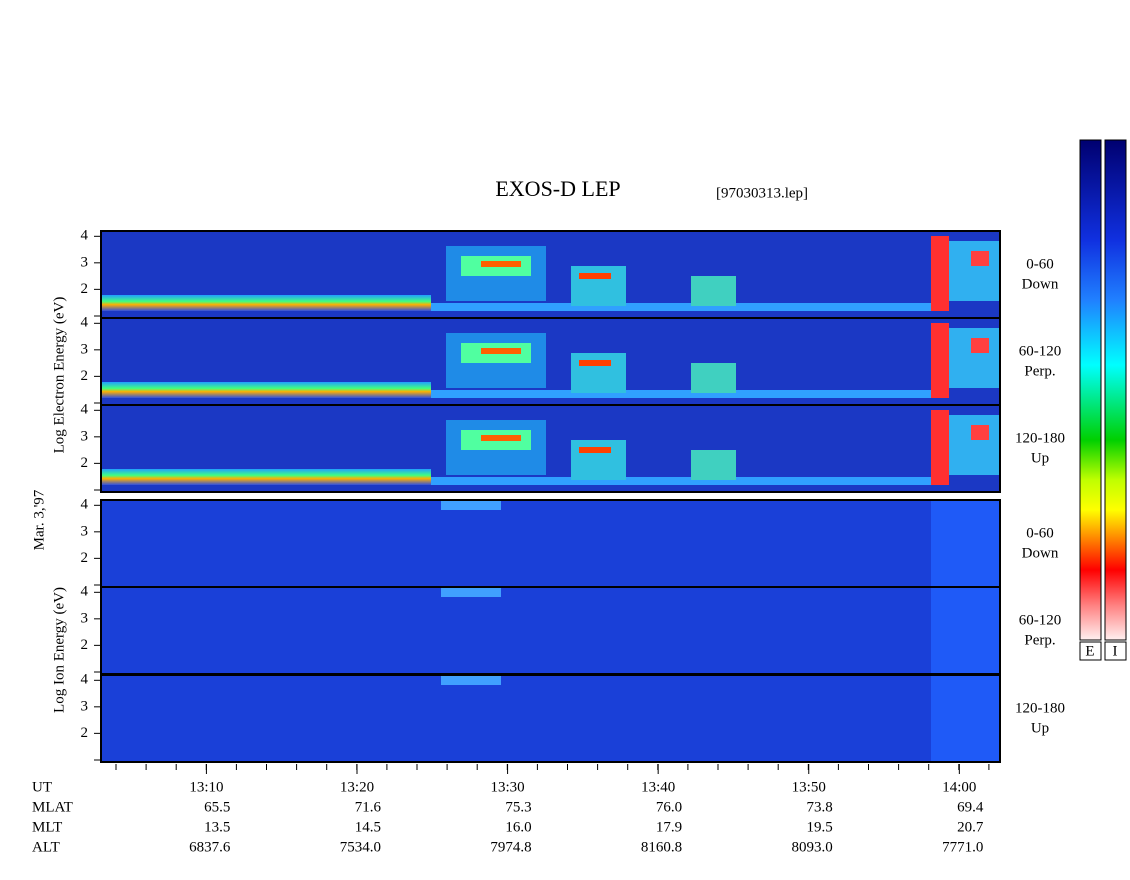  Describe the element at coordinates (762, 193) in the screenshot. I see `file-name: [97030313.lep]` at that location.